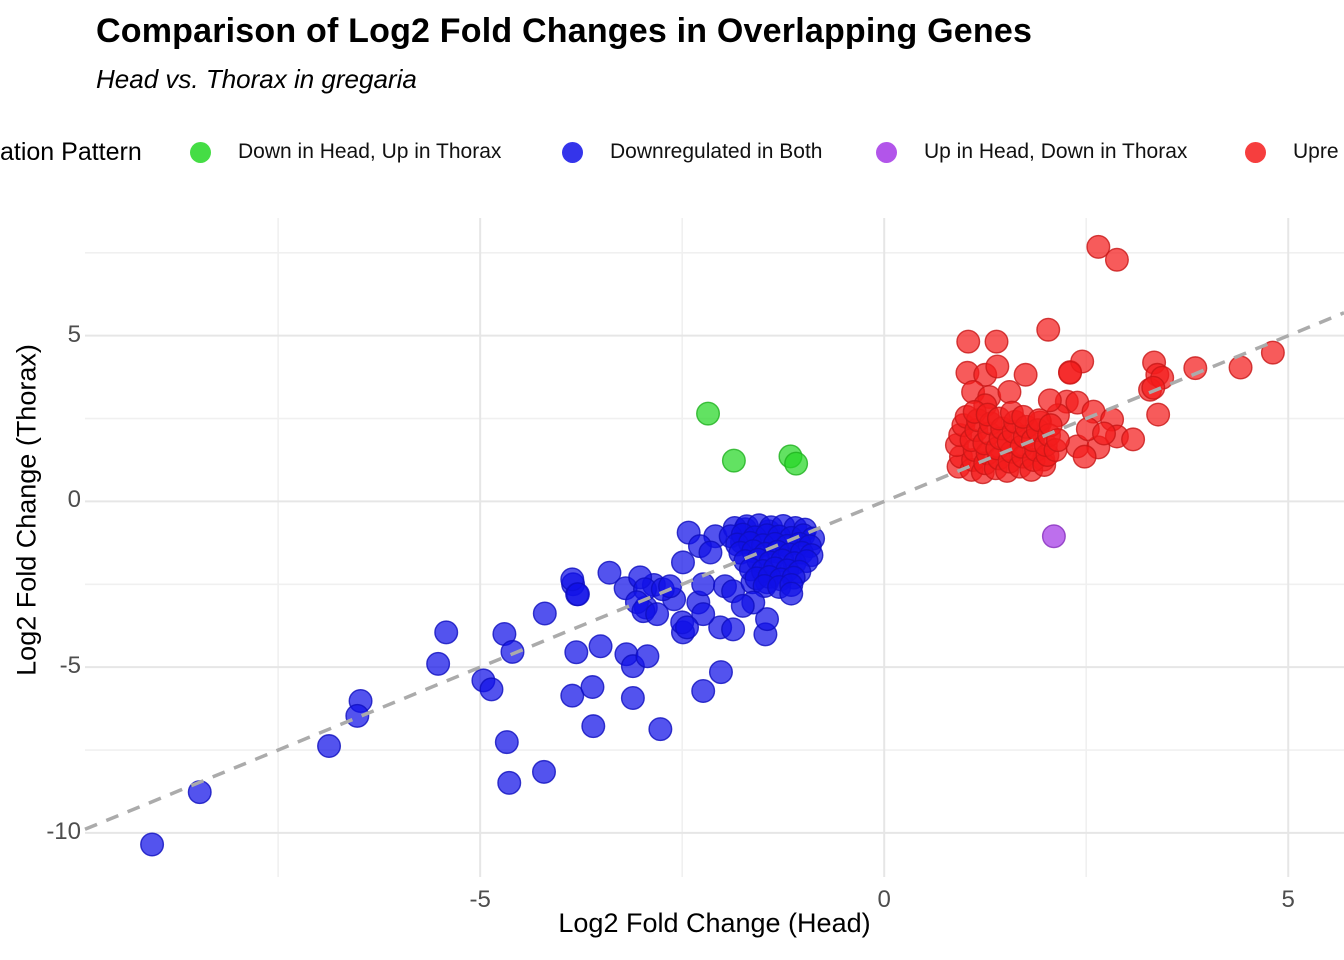 Image resolution: width=1344 pixels, height=960 pixels. Describe the element at coordinates (886, 152) in the screenshot. I see `legend-swatch-purple-icon` at that location.